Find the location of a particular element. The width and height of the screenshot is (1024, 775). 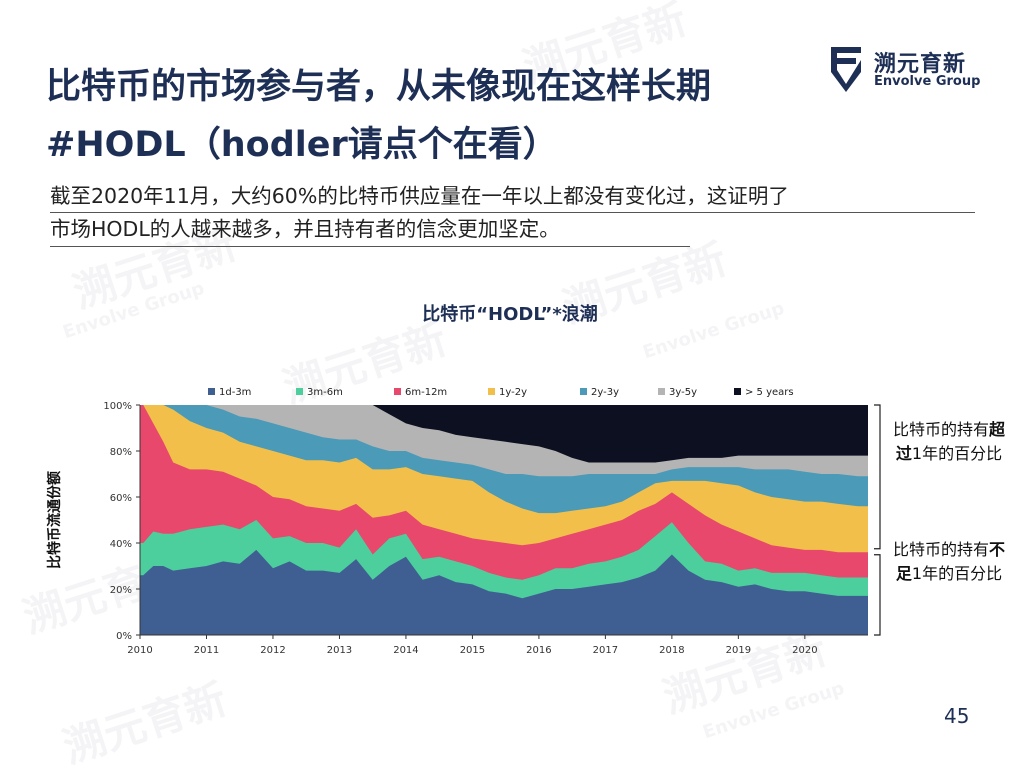

x-tick-label: 2011 is located at coordinates (206, 650).